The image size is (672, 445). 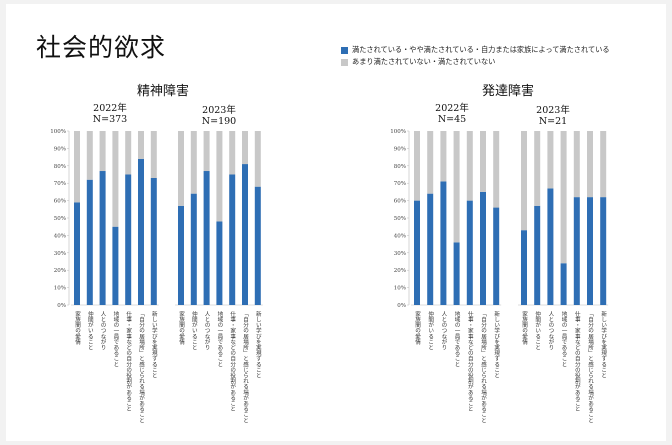 What do you see at coordinates (401, 306) in the screenshot?
I see `y-tick-label: 0%` at bounding box center [401, 306].